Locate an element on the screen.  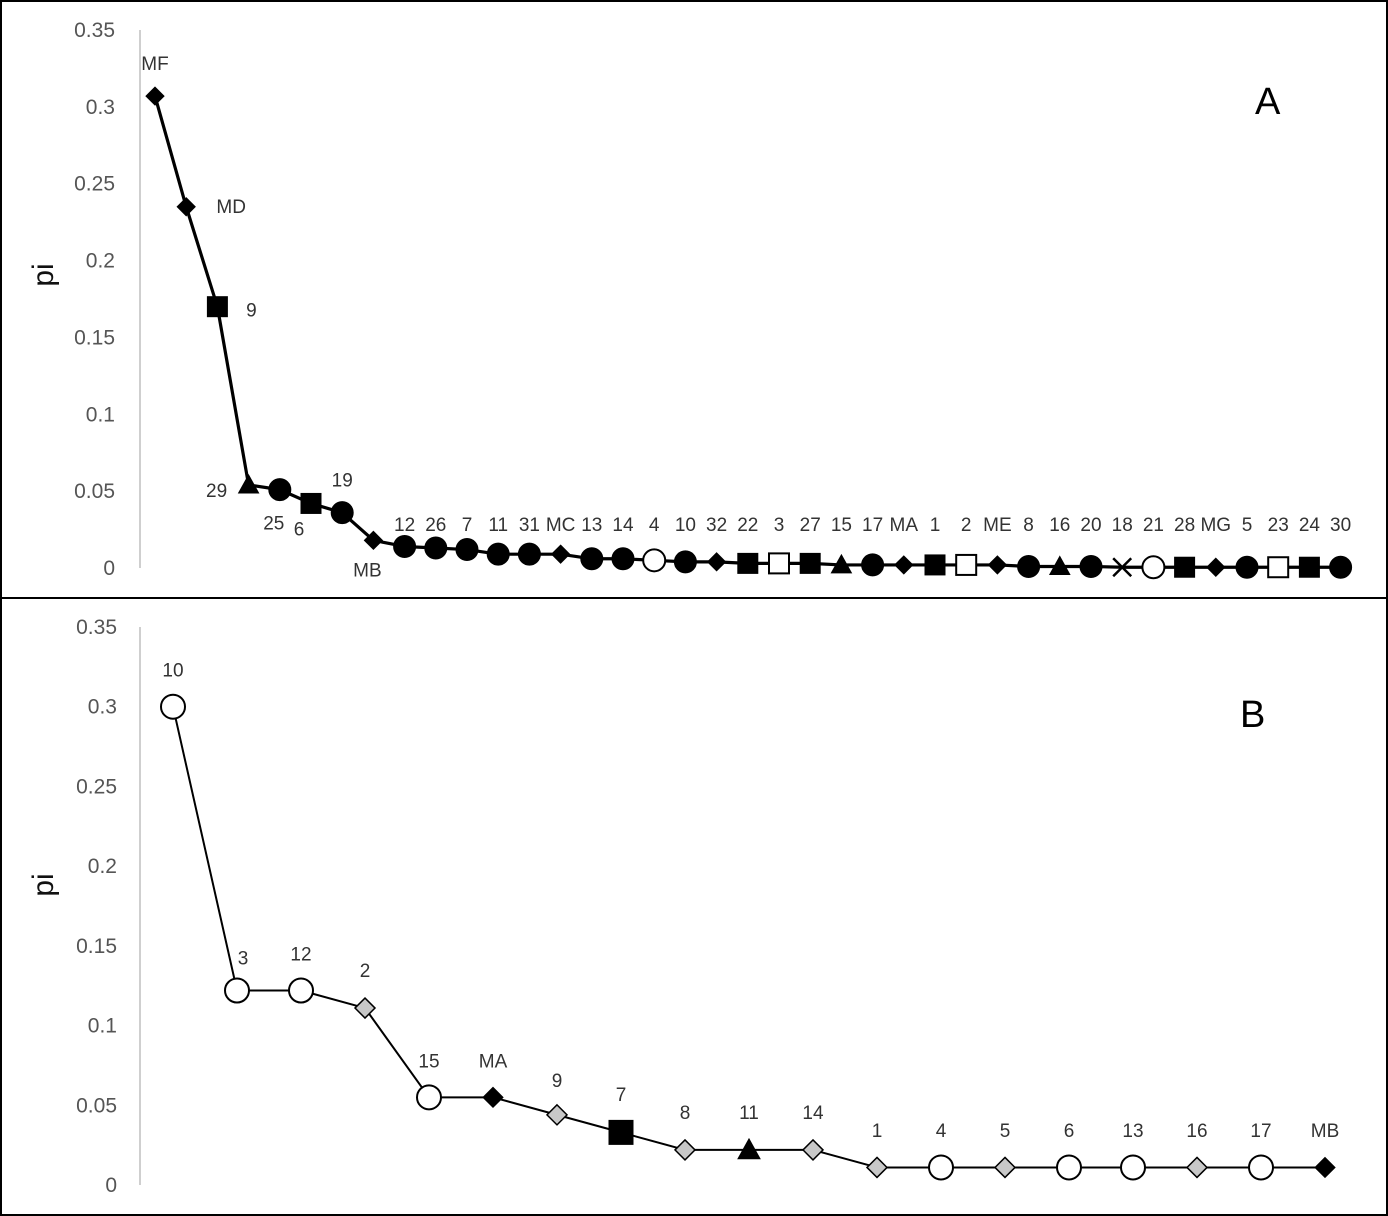
panel-a-point-label-6: 6 is located at coordinates (299, 529).